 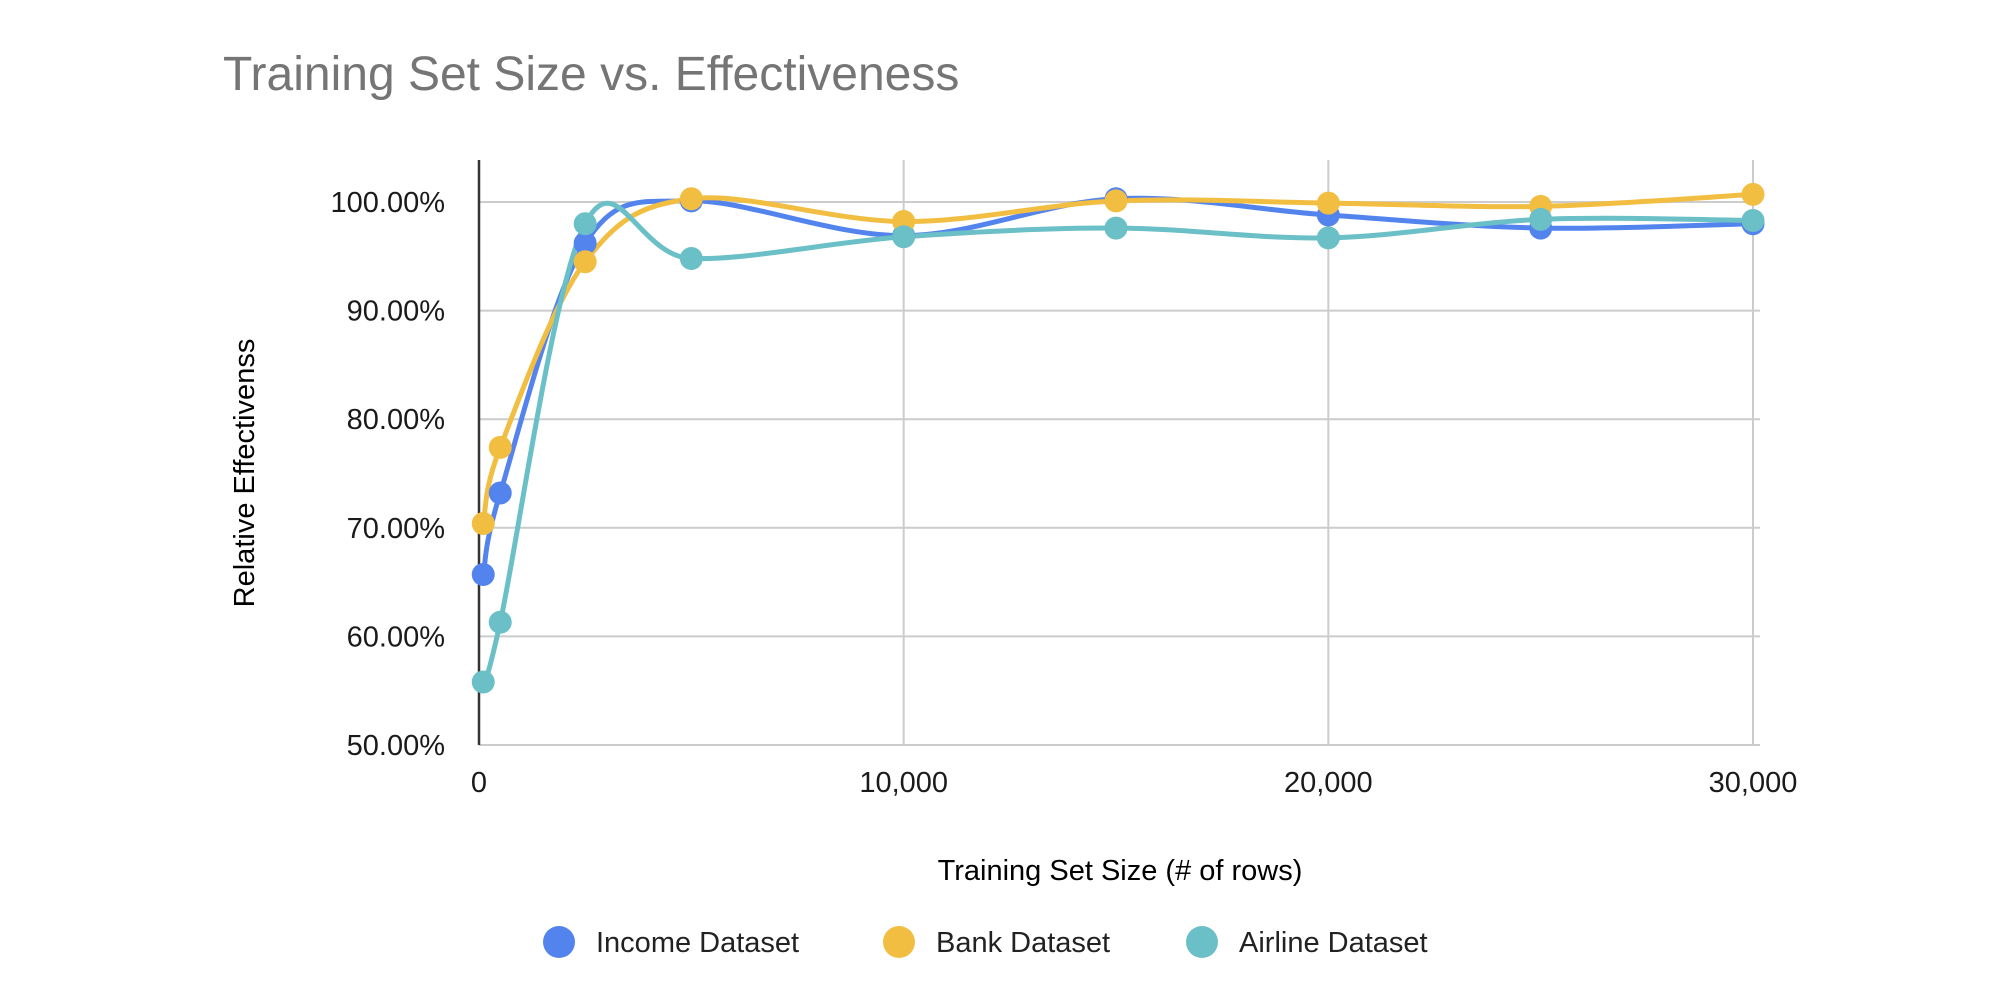 I want to click on y-tick-label: 70.00%, so click(x=396, y=529).